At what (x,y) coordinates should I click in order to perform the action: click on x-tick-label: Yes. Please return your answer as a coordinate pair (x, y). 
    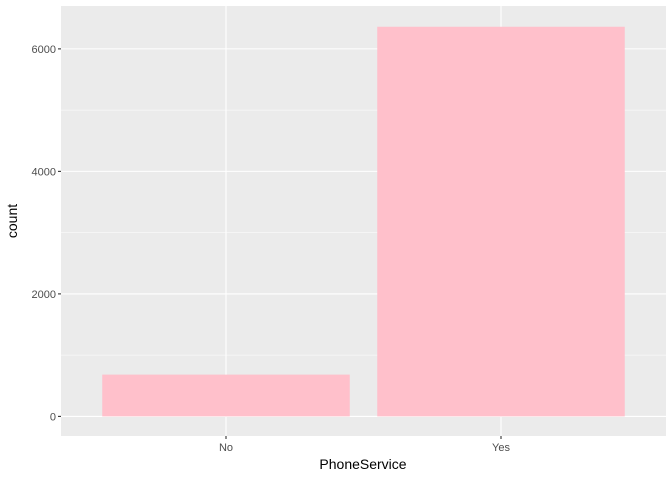
    Looking at the image, I should click on (501, 448).